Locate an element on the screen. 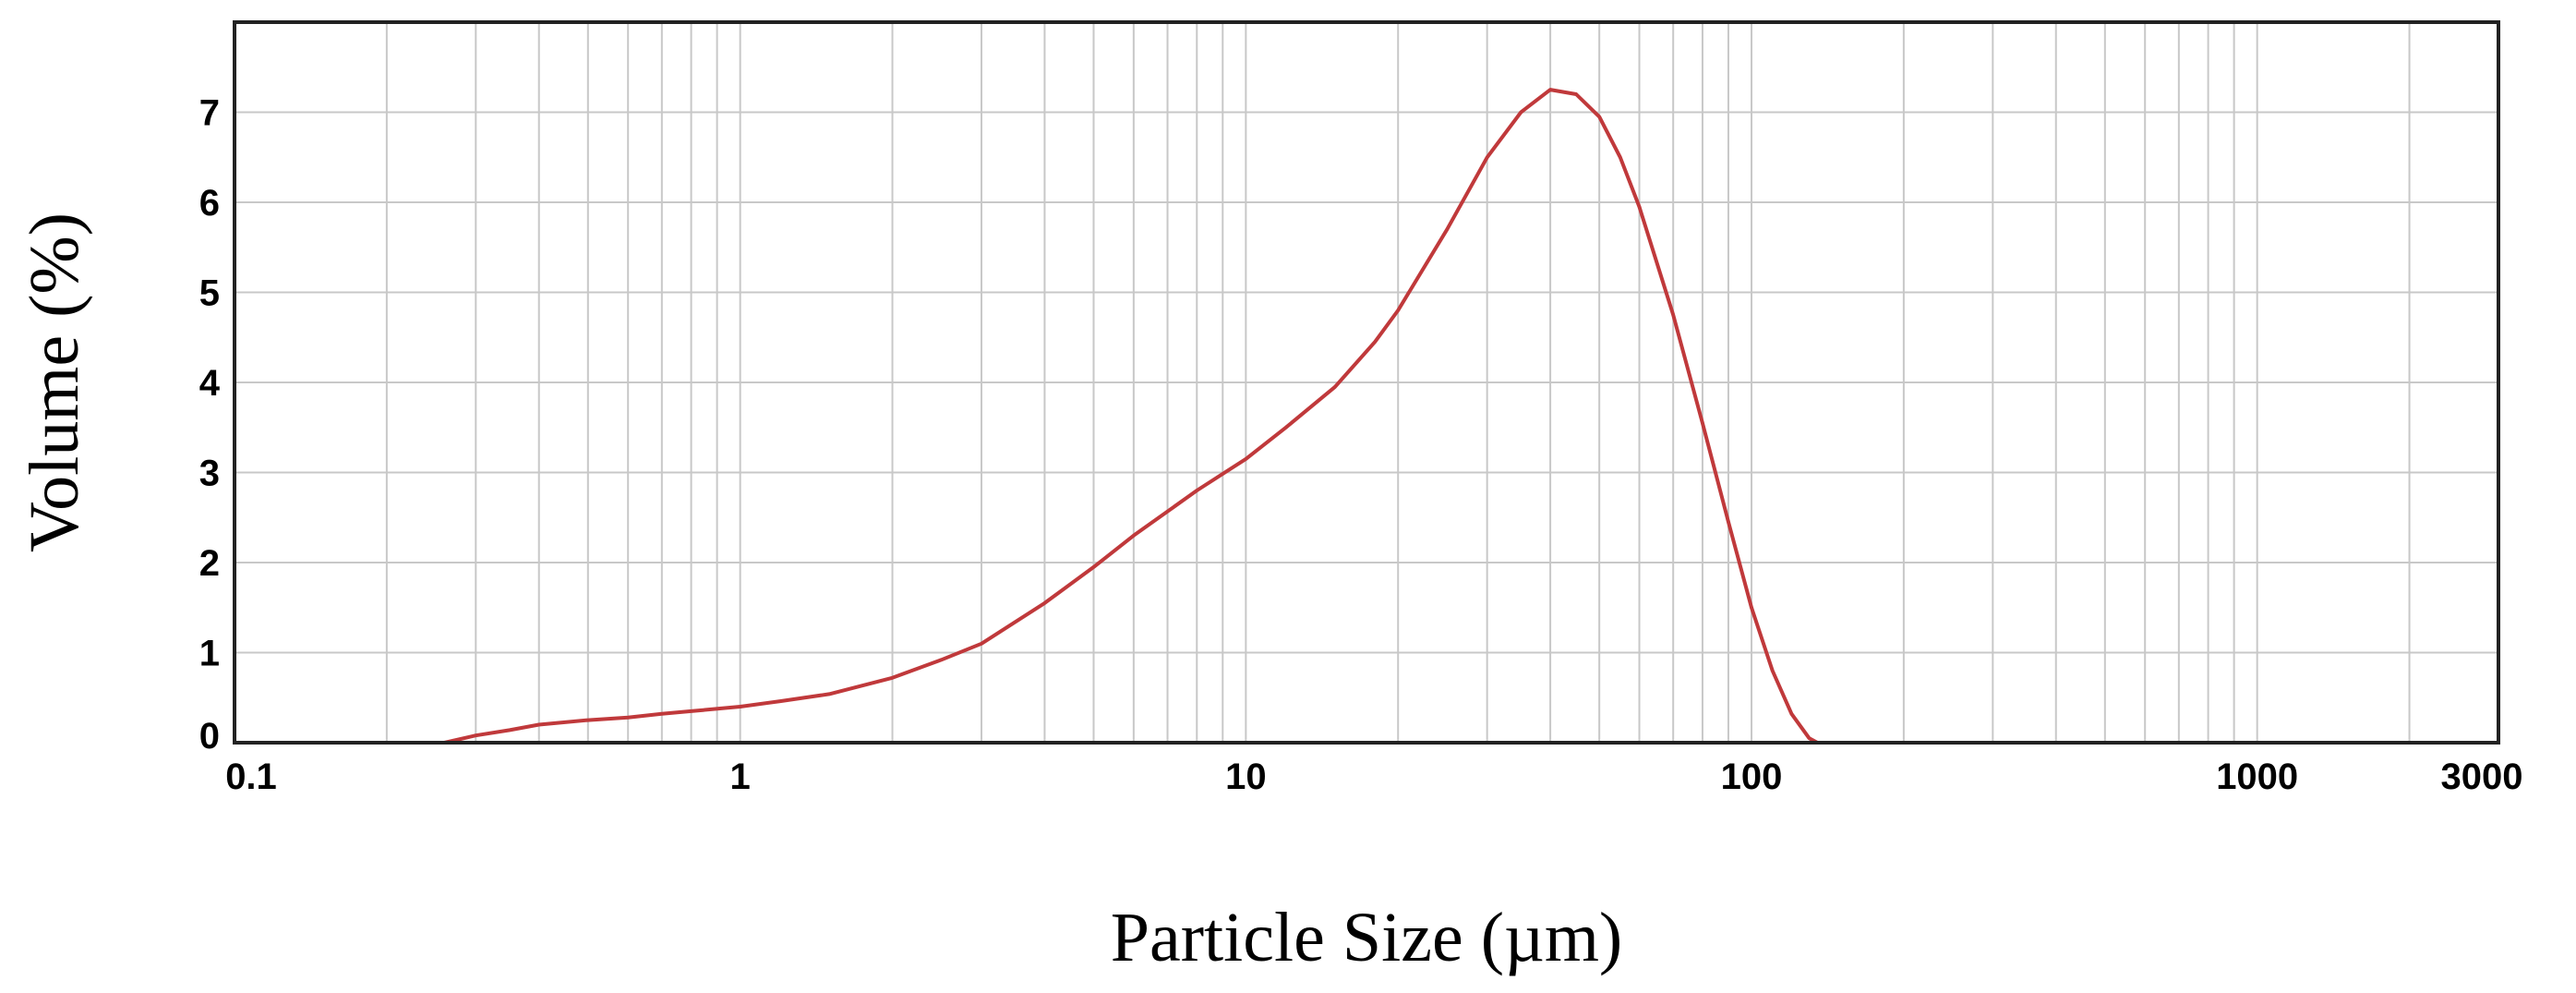 This screenshot has width=2576, height=993. y-tick-label: 4 is located at coordinates (210, 383).